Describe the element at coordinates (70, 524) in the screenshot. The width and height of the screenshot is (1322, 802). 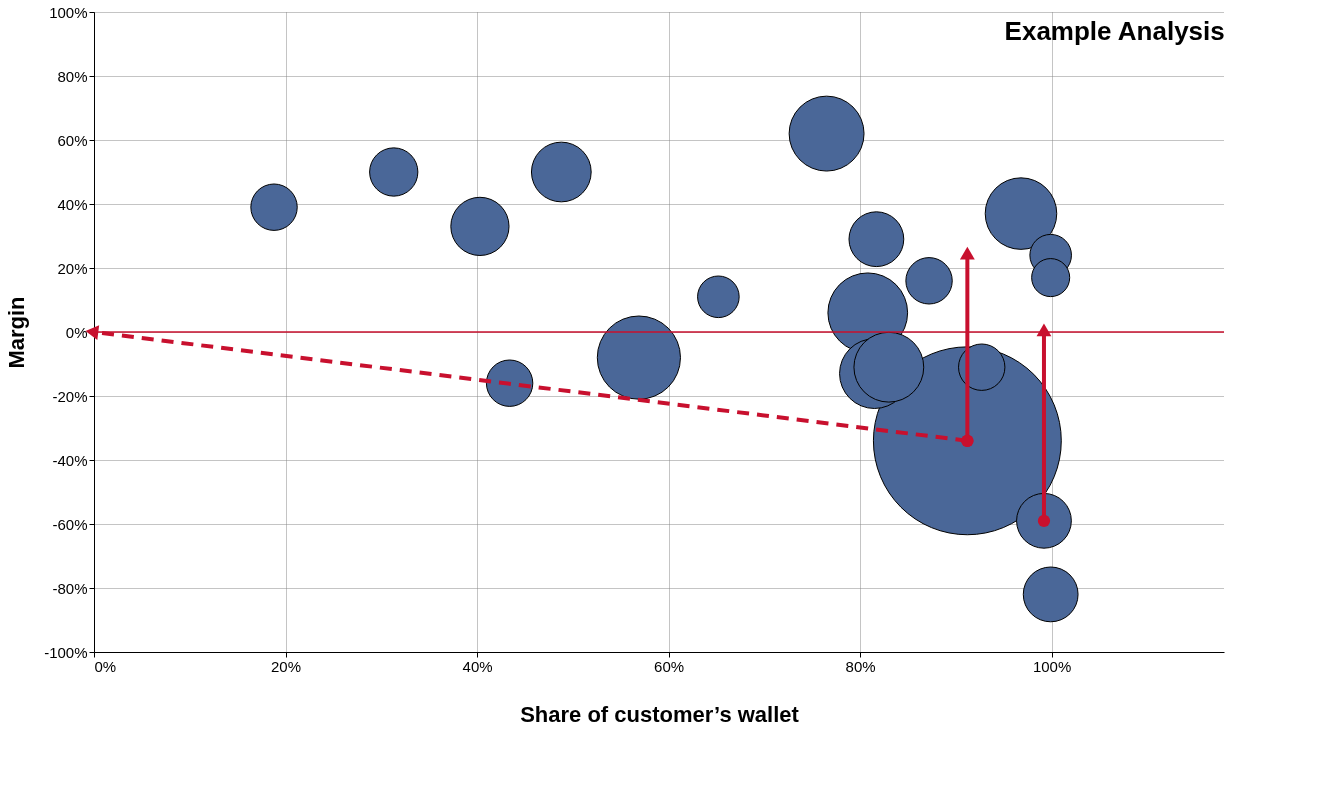
I see `y-tick-label: -60%` at that location.